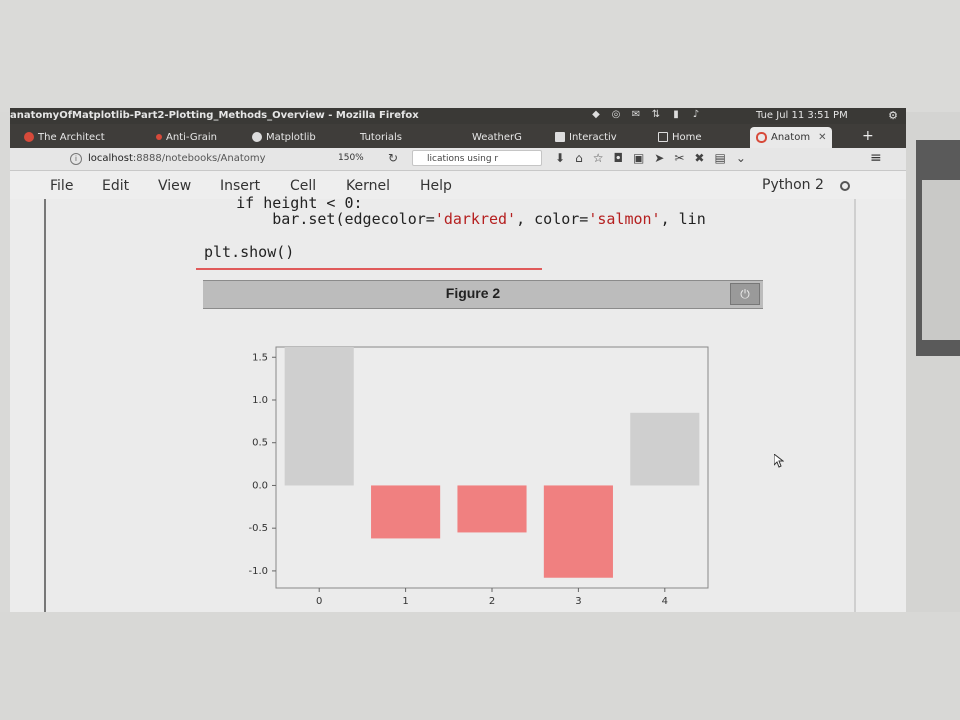 The width and height of the screenshot is (960, 720). Describe the element at coordinates (586, 137) in the screenshot. I see `tab-interactive: Interactiv` at that location.